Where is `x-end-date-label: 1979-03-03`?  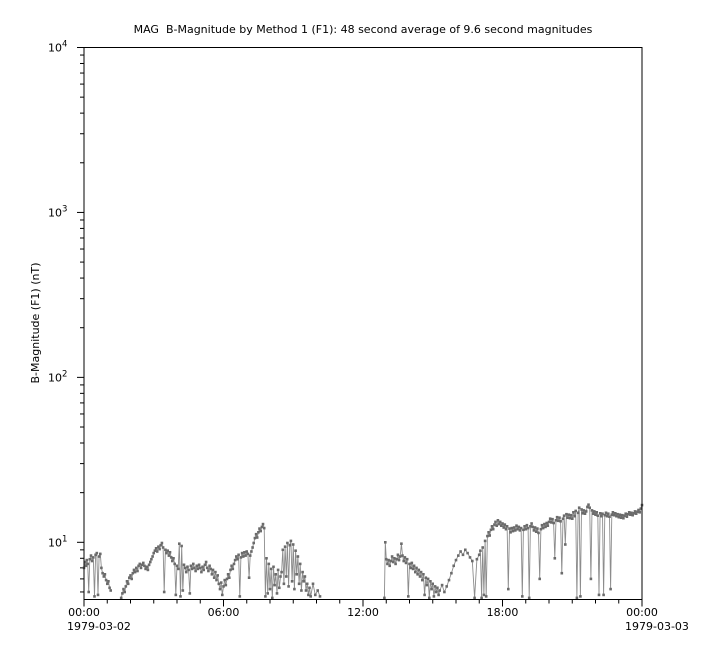 x-end-date-label: 1979-03-03 is located at coordinates (657, 626).